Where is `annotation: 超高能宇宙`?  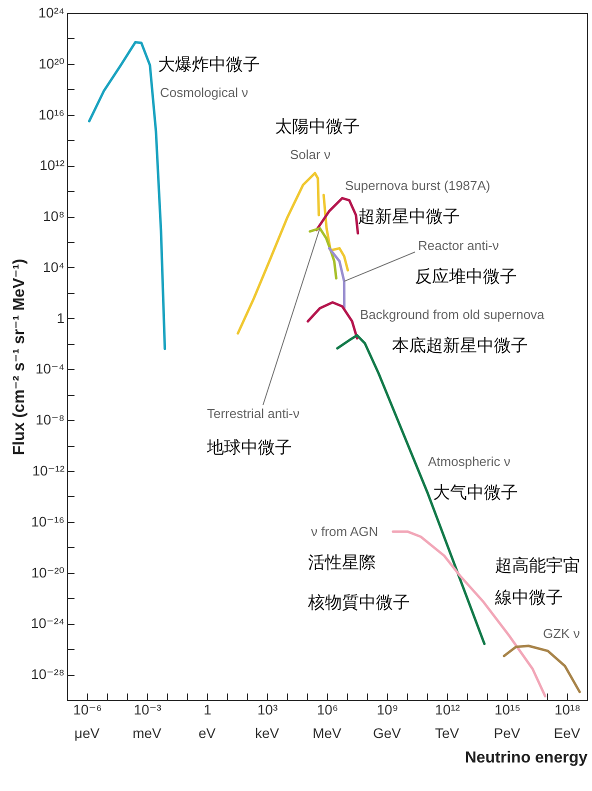 annotation: 超高能宇宙 is located at coordinates (537, 566).